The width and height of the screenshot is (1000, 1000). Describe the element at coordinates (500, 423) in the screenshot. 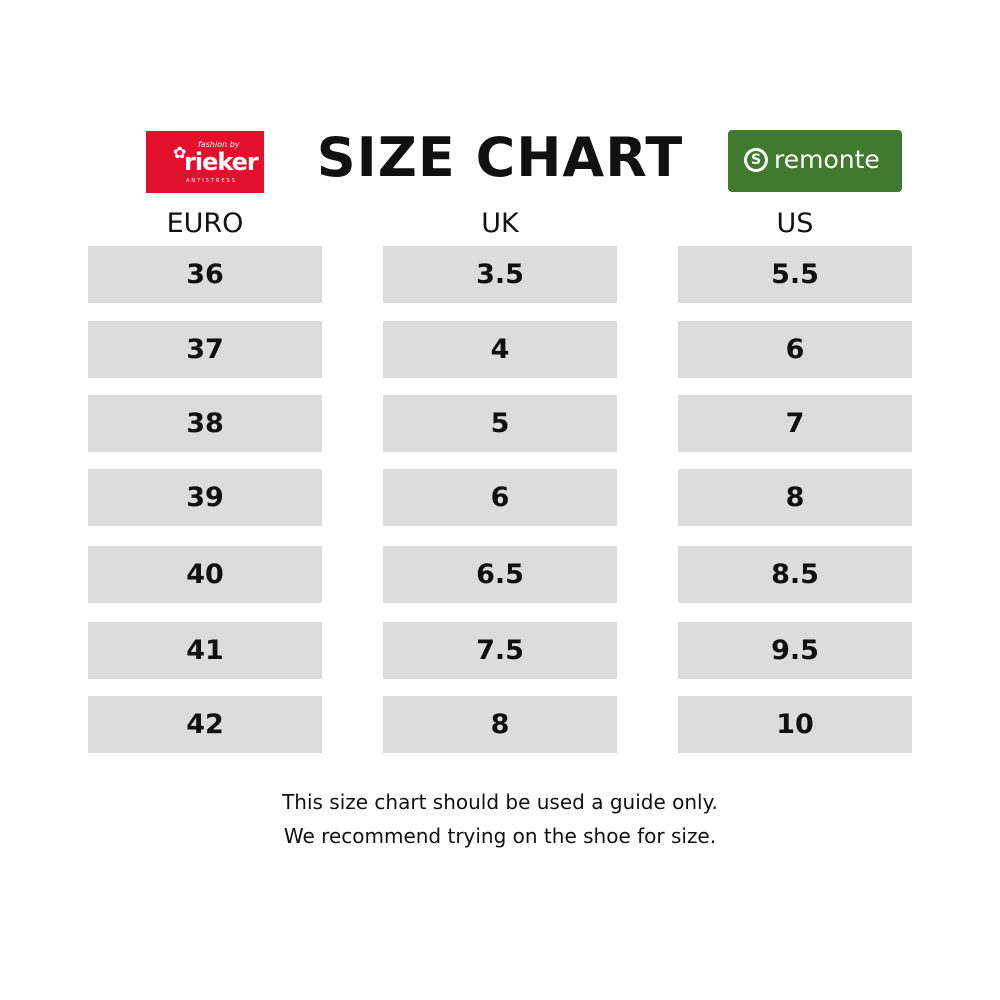

I see `size-cell: 5` at that location.